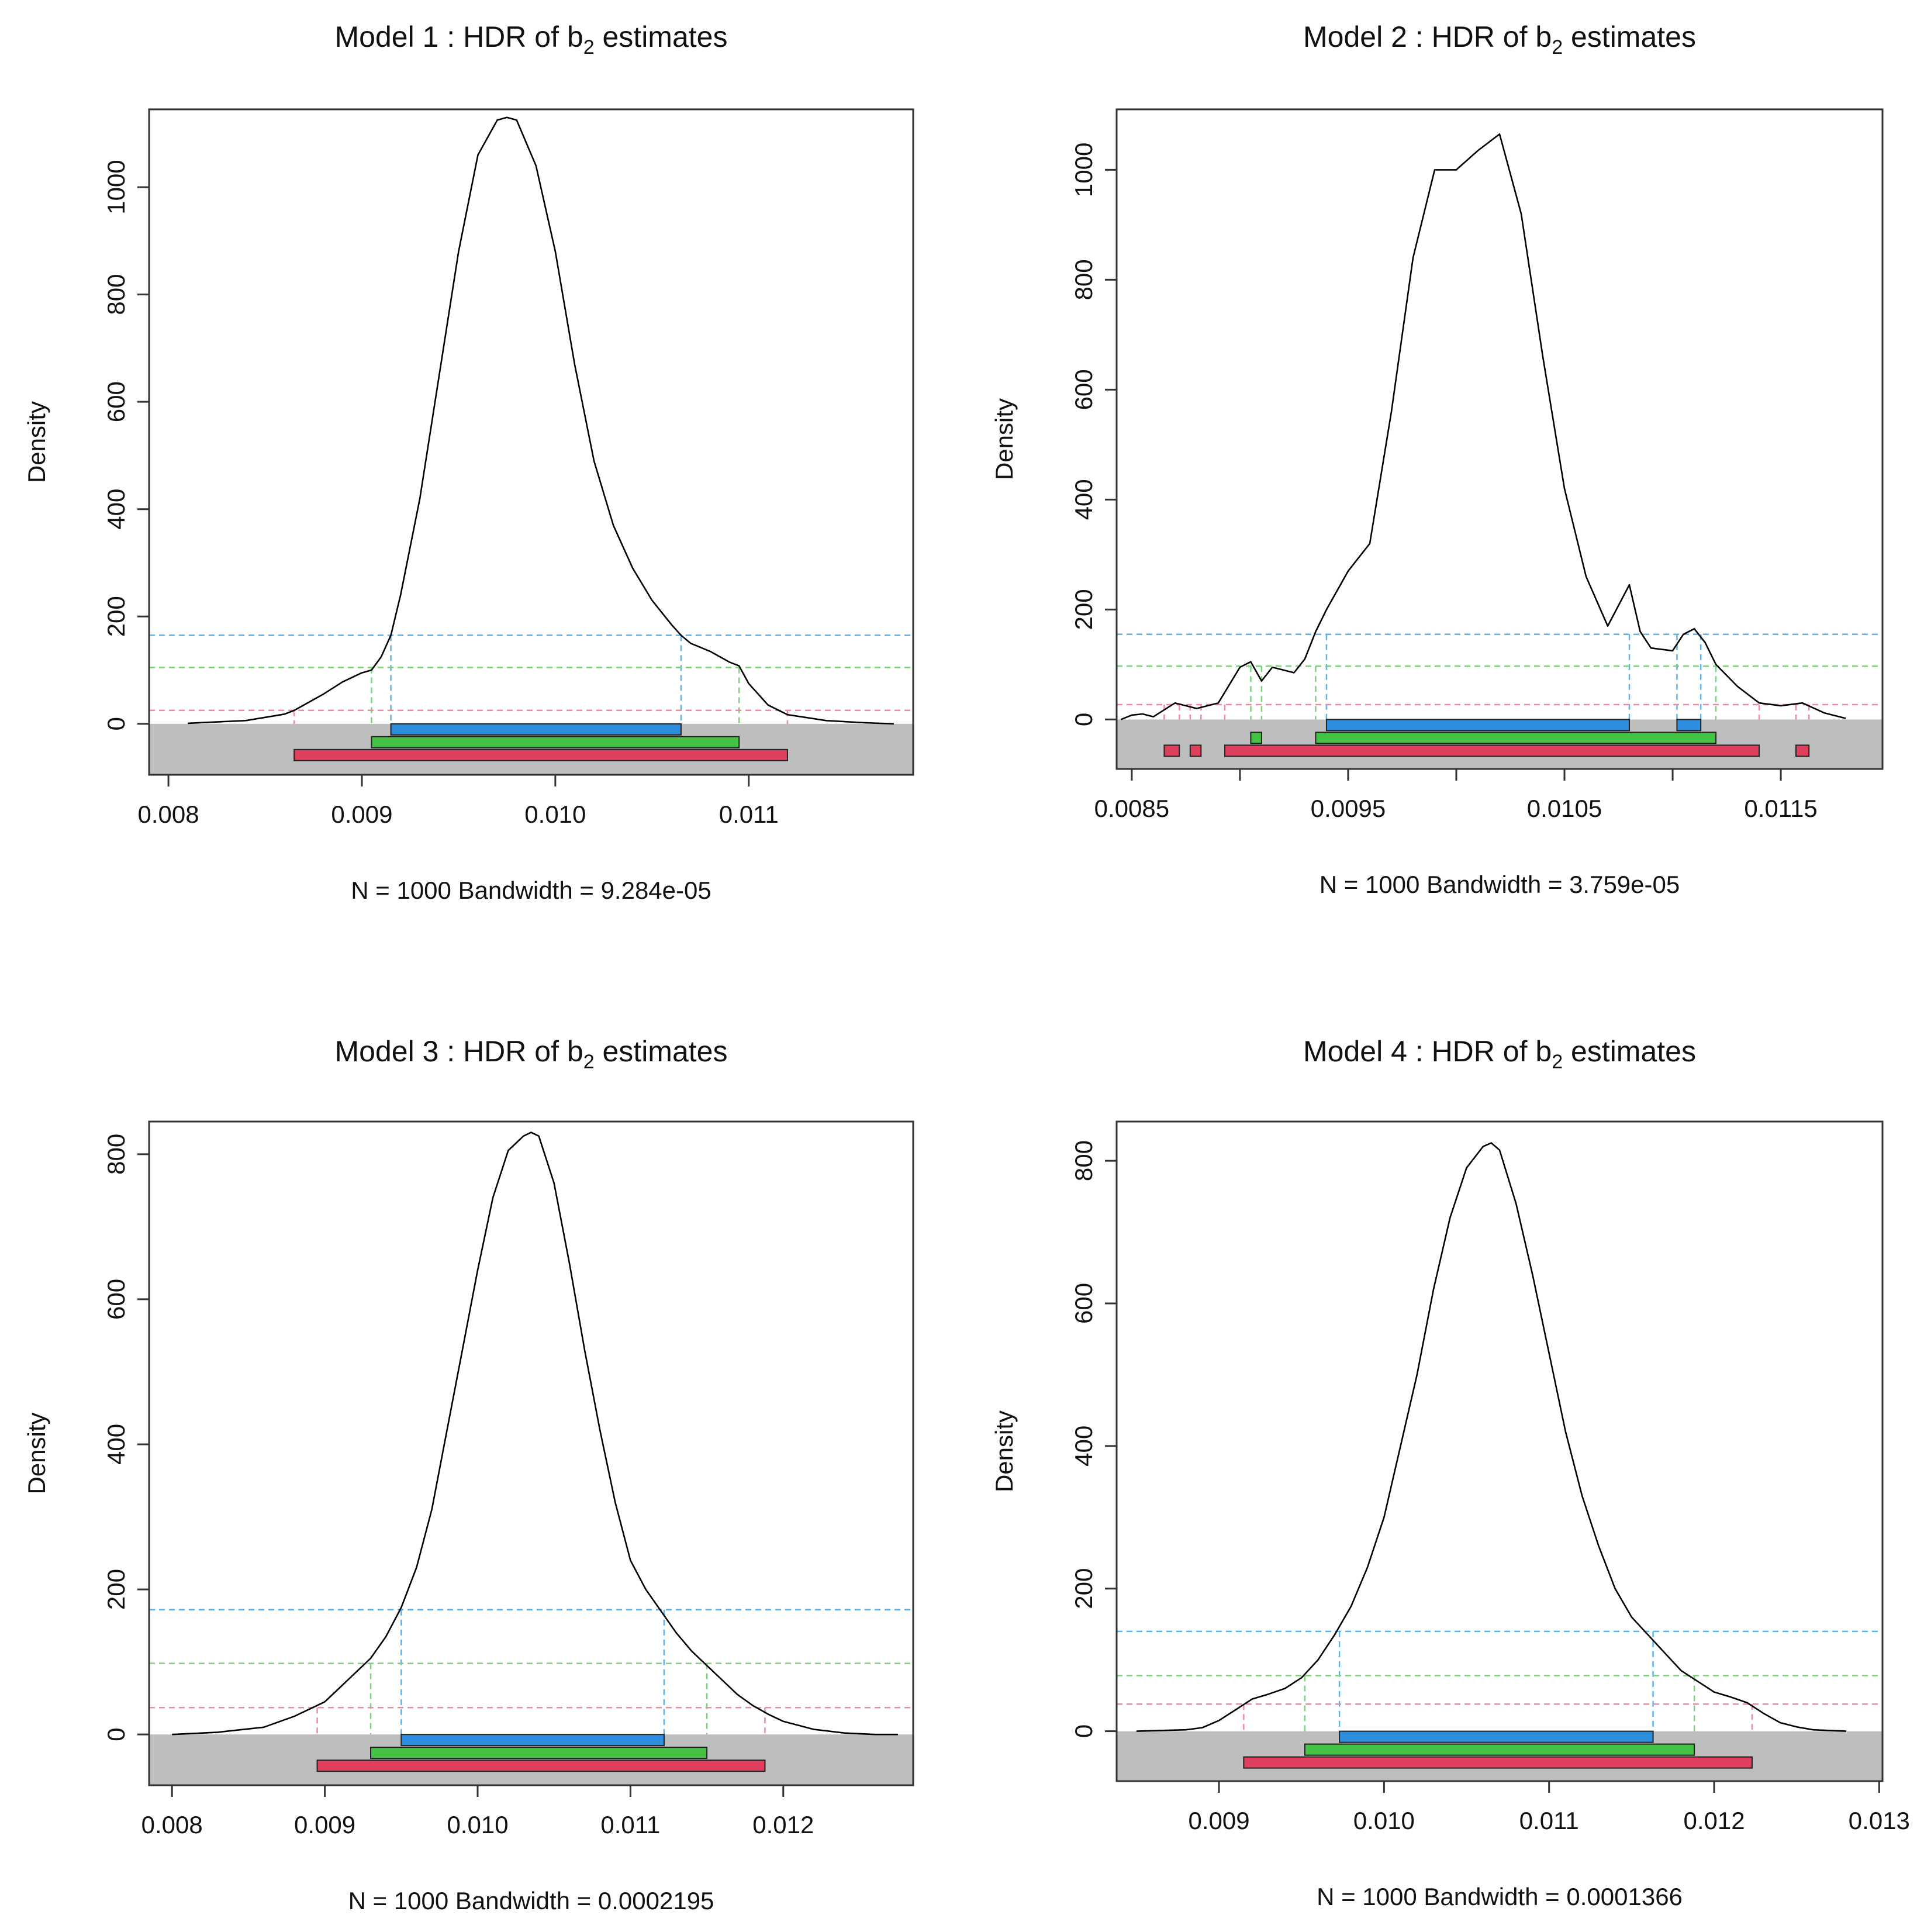 The height and width of the screenshot is (1932, 1924). What do you see at coordinates (1564, 808) in the screenshot?
I see `x-tick-label: 0.0105` at bounding box center [1564, 808].